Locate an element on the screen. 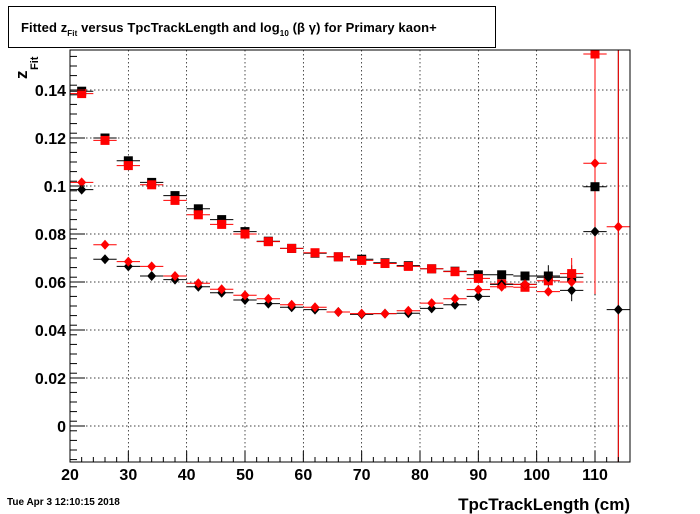 The image size is (700, 514). title-subscript-10: 10 is located at coordinates (284, 33).